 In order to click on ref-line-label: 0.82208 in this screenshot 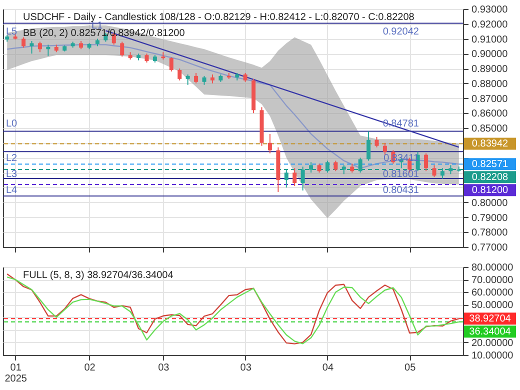, I will do `click(490, 178)`.